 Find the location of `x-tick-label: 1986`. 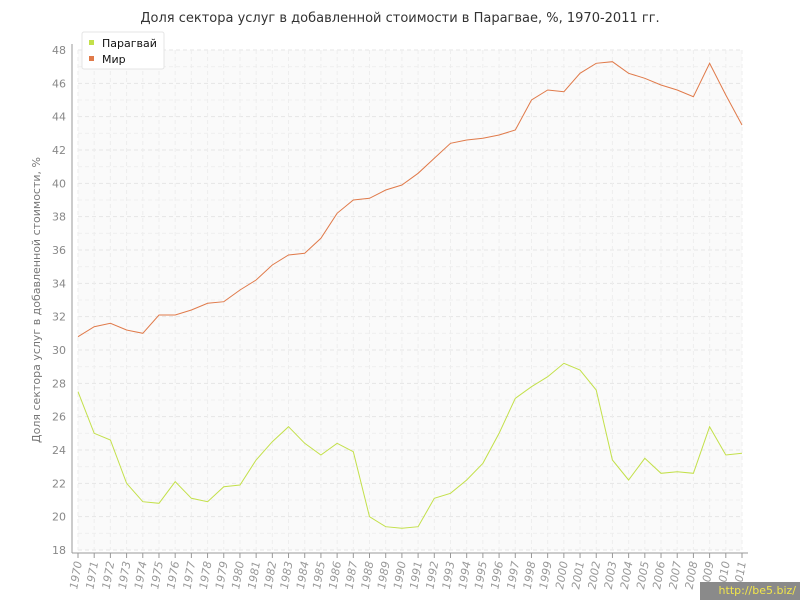

x-tick-label: 1986 is located at coordinates (335, 575).